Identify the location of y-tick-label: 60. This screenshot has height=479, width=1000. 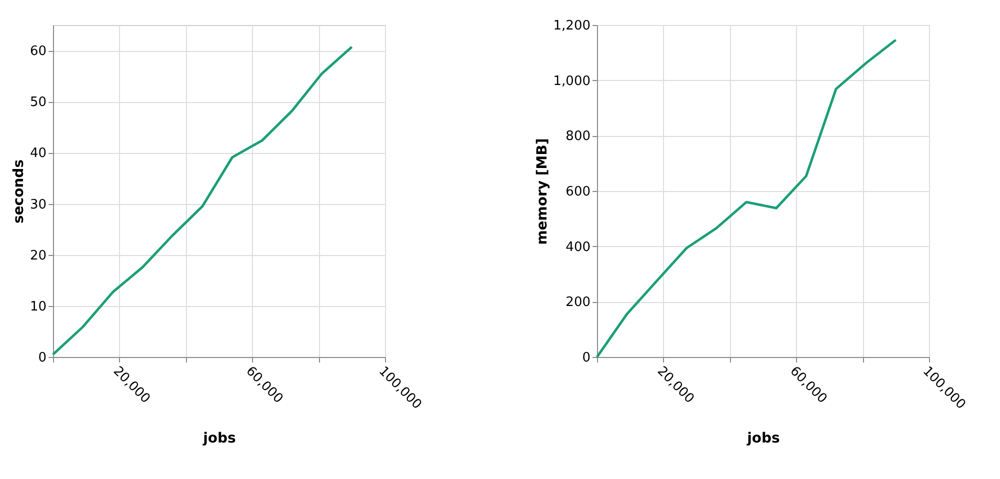
(38, 52).